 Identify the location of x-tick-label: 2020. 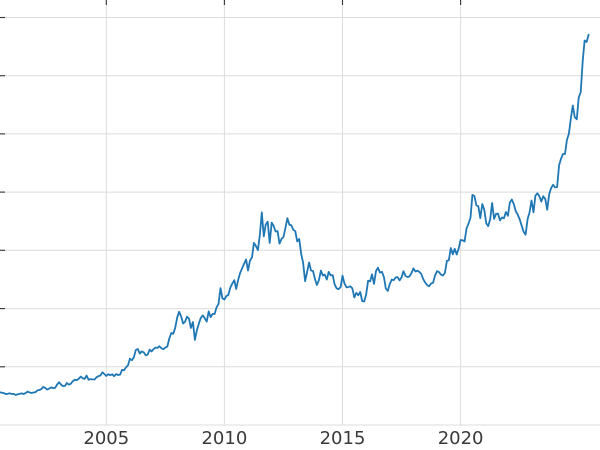
(461, 438).